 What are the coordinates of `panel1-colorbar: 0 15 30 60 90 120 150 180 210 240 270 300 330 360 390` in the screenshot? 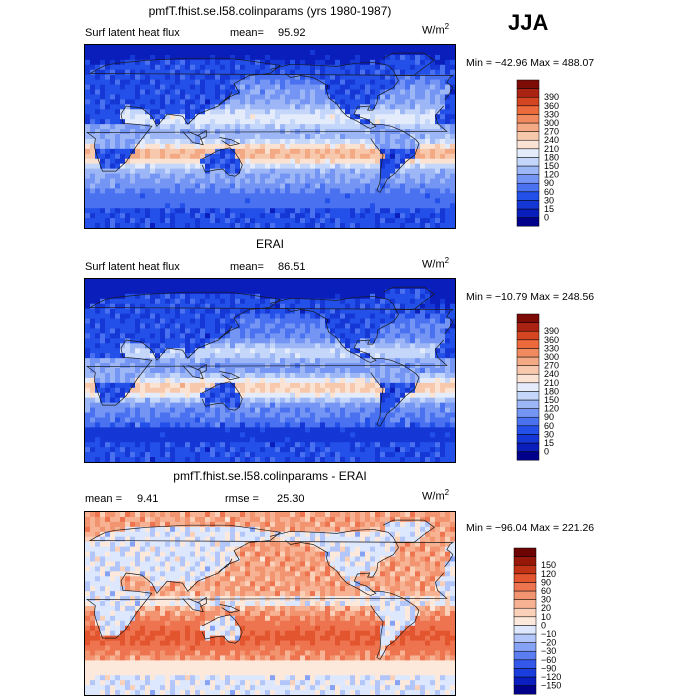 It's located at (546, 154).